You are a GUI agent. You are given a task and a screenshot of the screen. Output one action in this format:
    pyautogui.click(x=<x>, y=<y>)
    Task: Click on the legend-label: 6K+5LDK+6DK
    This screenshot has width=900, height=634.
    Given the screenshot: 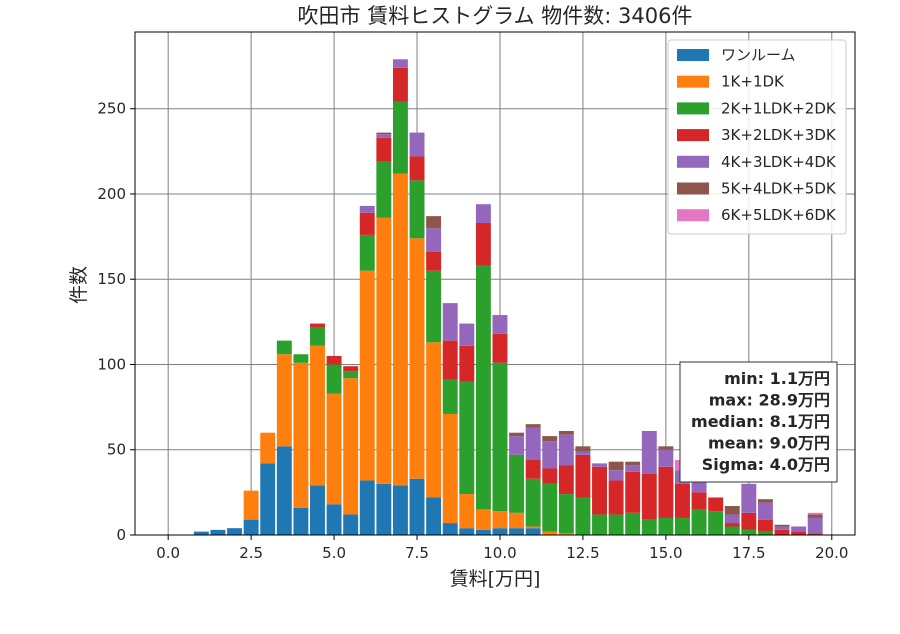 What is the action you would take?
    pyautogui.click(x=779, y=215)
    